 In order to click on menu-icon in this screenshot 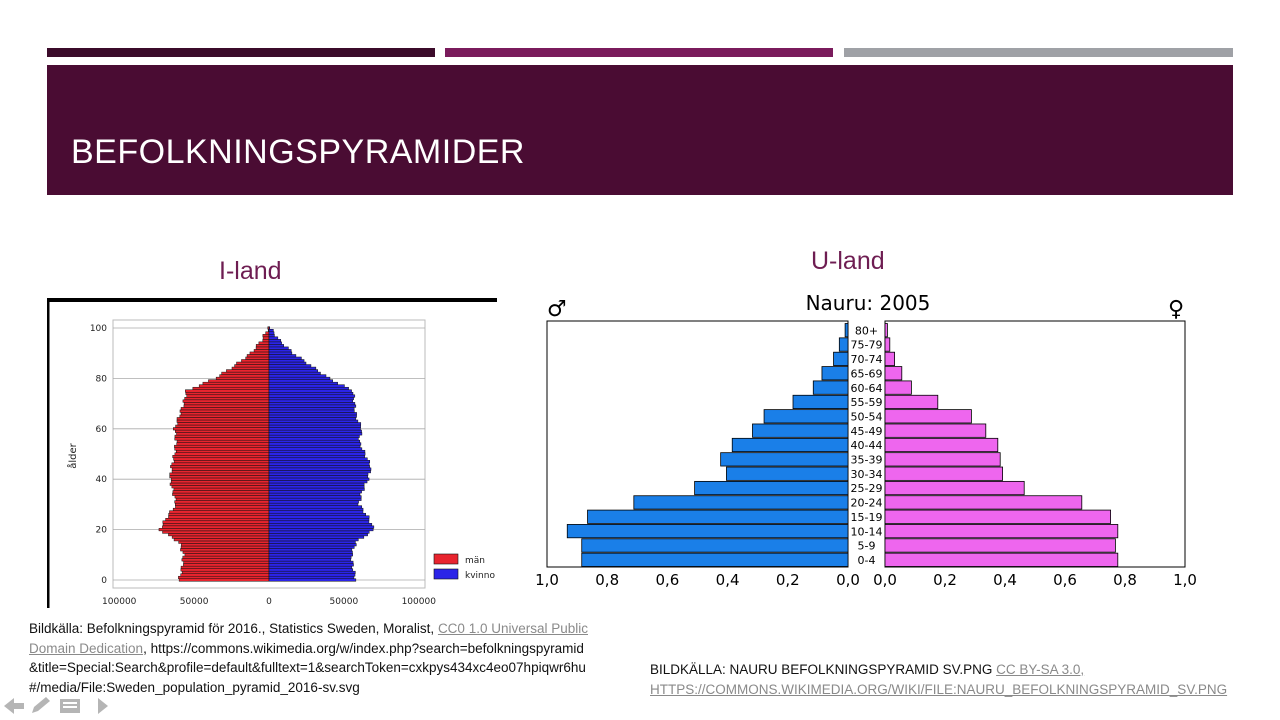, I will do `click(70, 706)`.